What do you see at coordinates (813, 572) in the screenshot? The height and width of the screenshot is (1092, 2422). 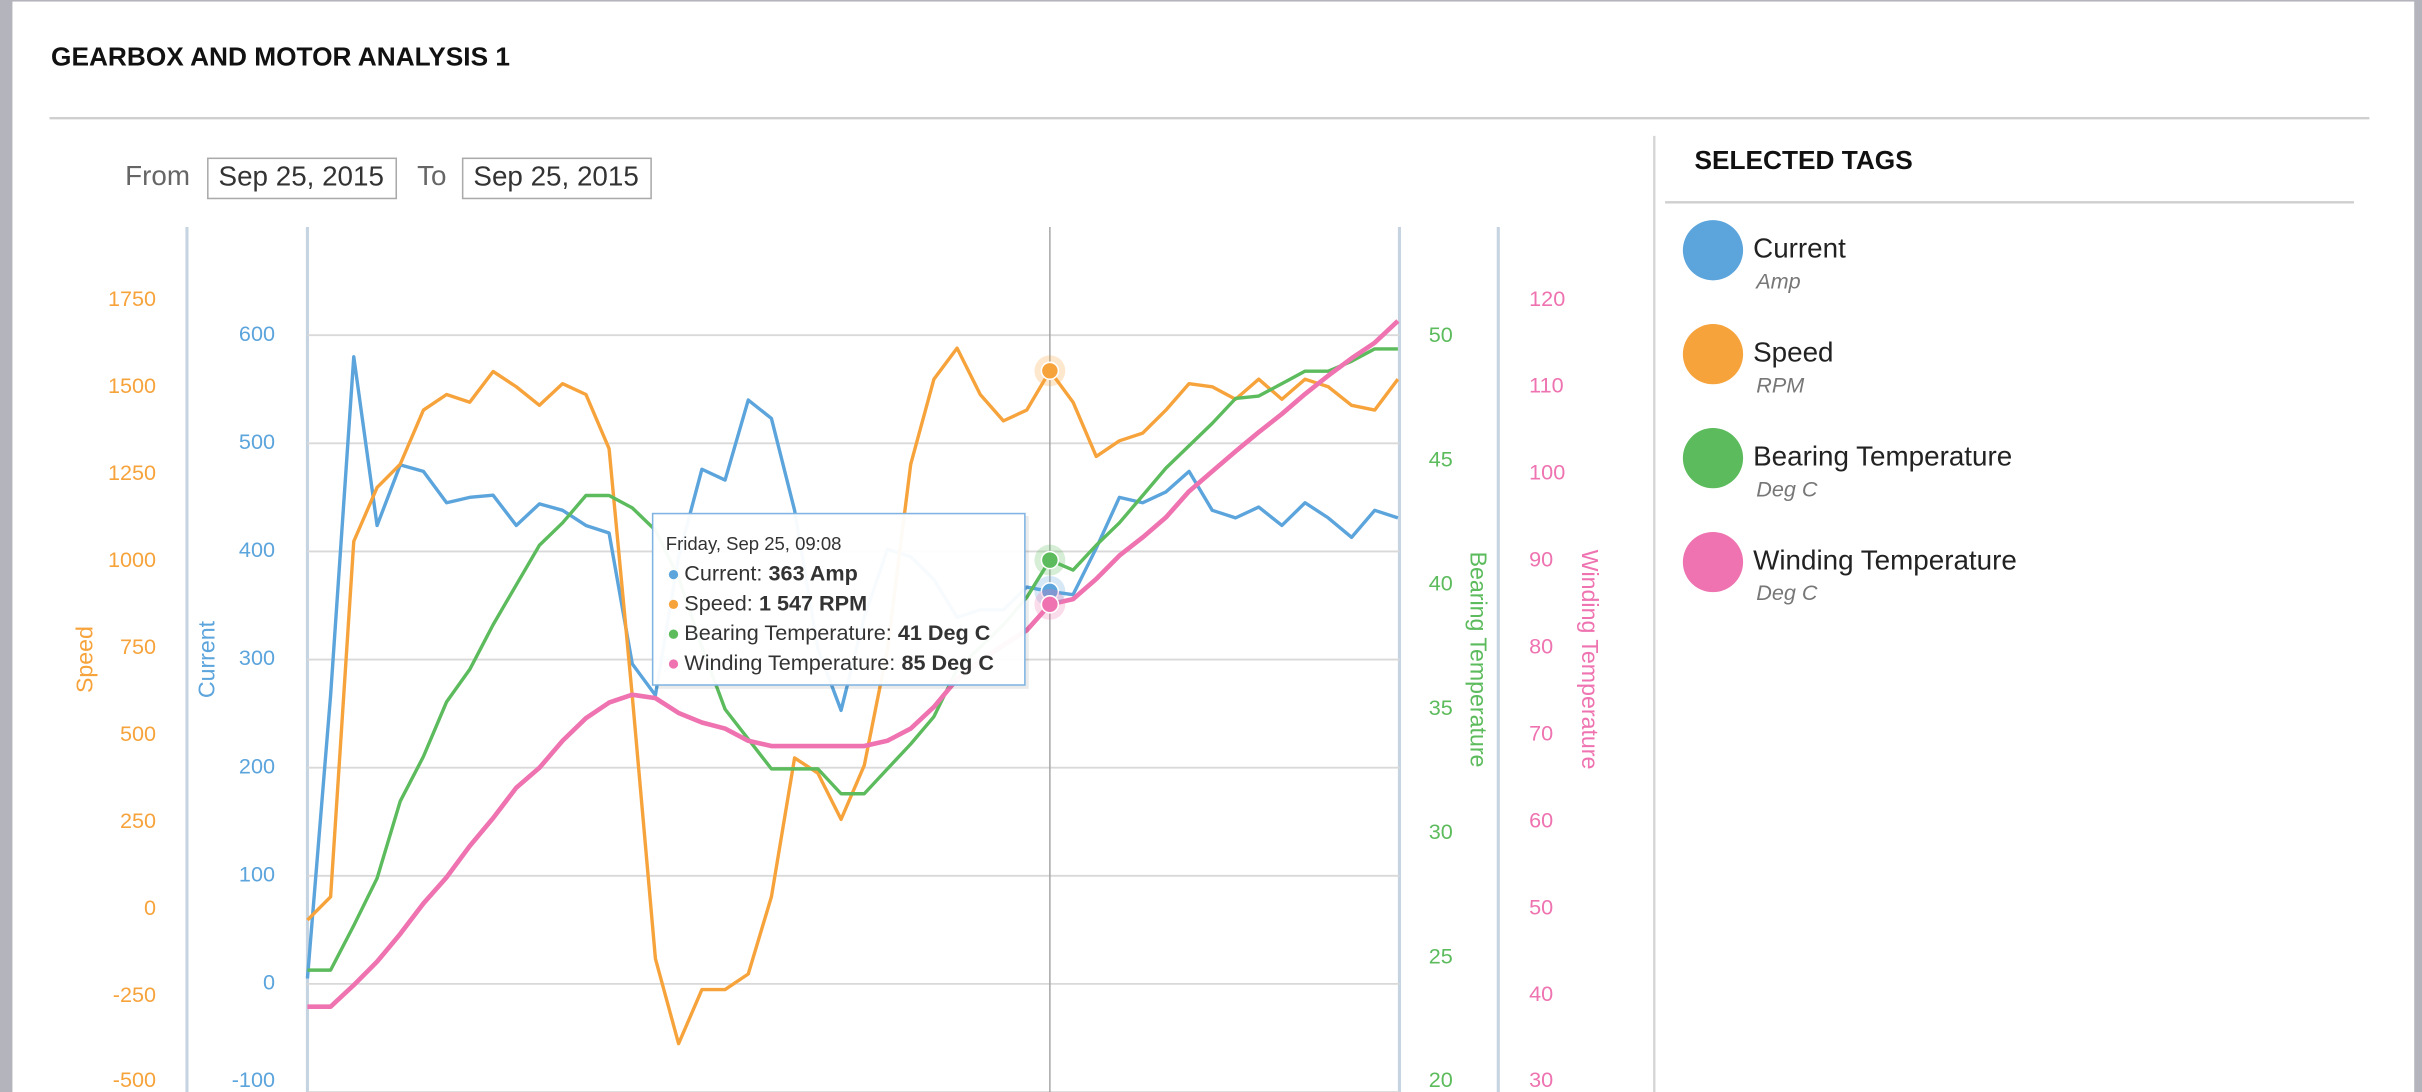 I see `tooltip-value: 363 Amp` at bounding box center [813, 572].